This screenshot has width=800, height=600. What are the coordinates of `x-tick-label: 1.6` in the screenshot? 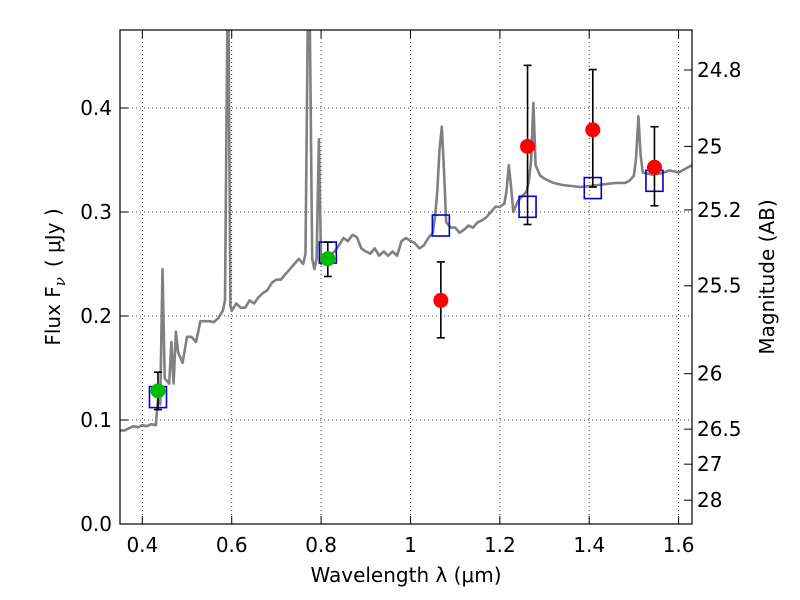 It's located at (679, 545).